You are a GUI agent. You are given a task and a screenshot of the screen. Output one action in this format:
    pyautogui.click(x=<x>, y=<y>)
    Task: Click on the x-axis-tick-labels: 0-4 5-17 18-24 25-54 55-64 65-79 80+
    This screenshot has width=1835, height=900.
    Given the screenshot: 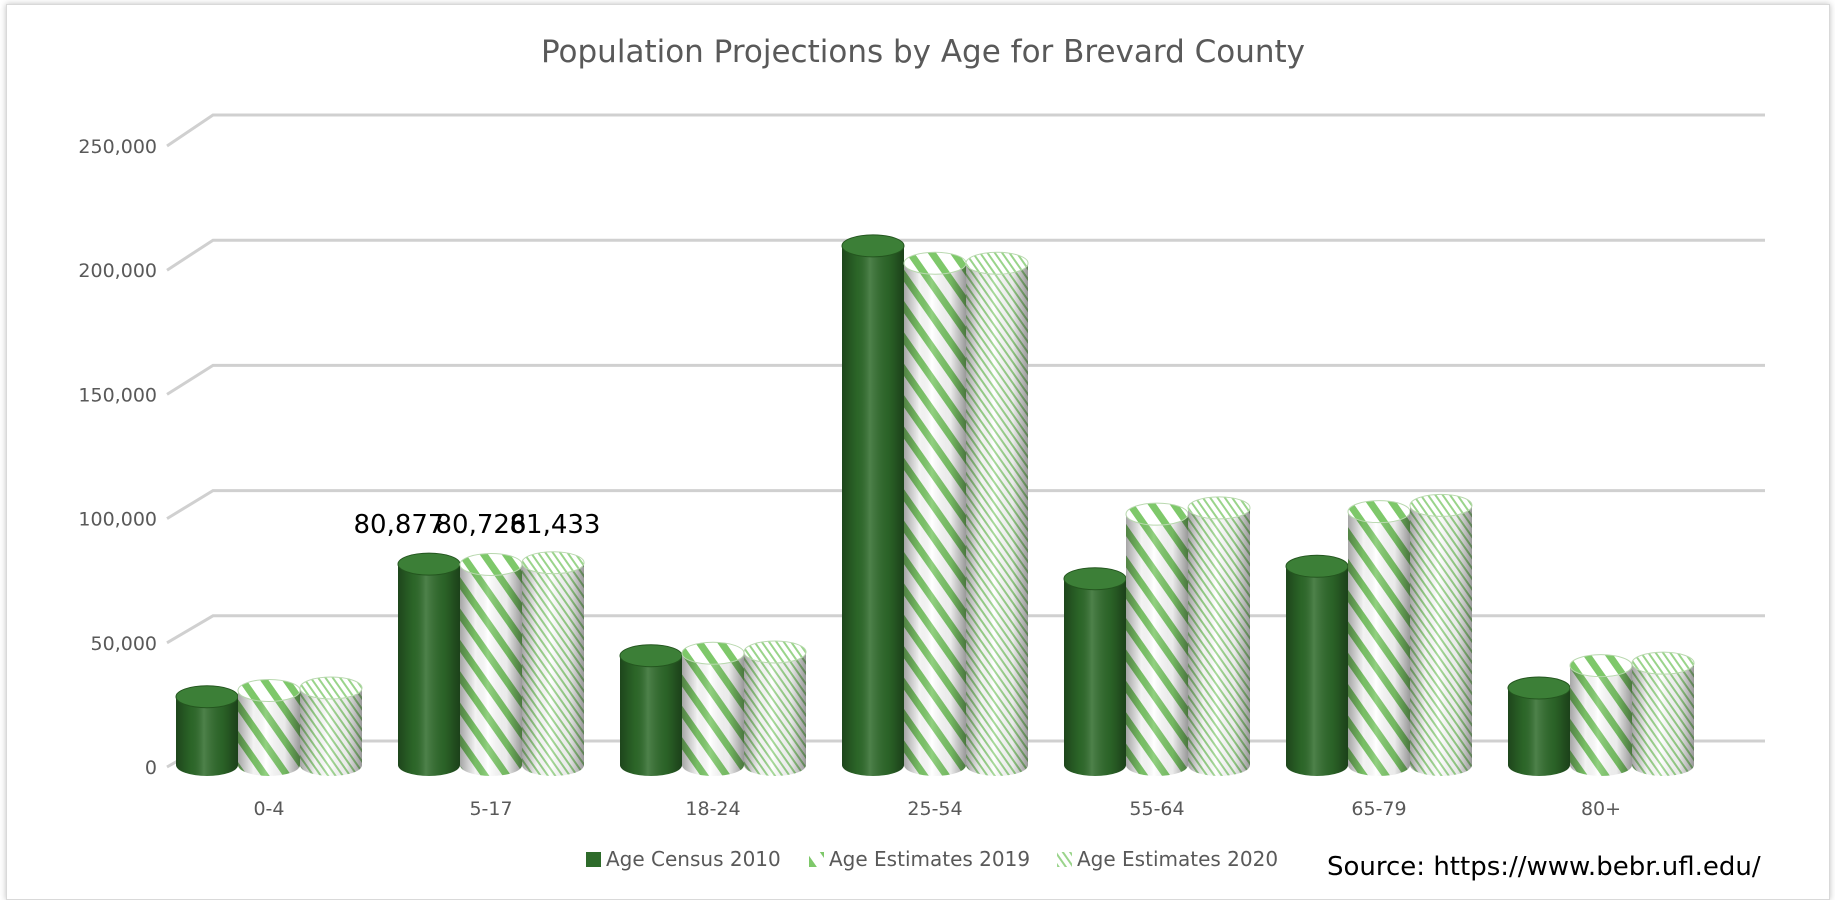 What is the action you would take?
    pyautogui.click(x=937, y=809)
    